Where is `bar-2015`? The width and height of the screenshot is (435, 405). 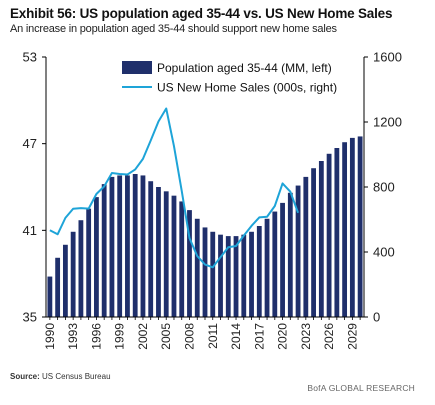 bar-2015 is located at coordinates (244, 275).